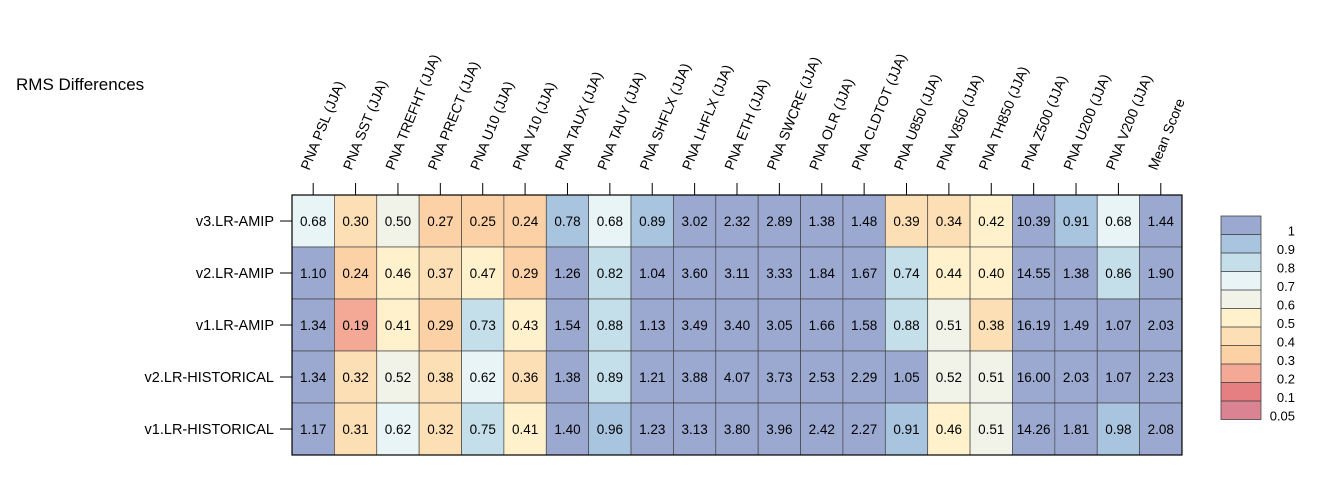 The height and width of the screenshot is (488, 1319). What do you see at coordinates (322, 126) in the screenshot?
I see `column-label: PNA PSL (JJA)` at bounding box center [322, 126].